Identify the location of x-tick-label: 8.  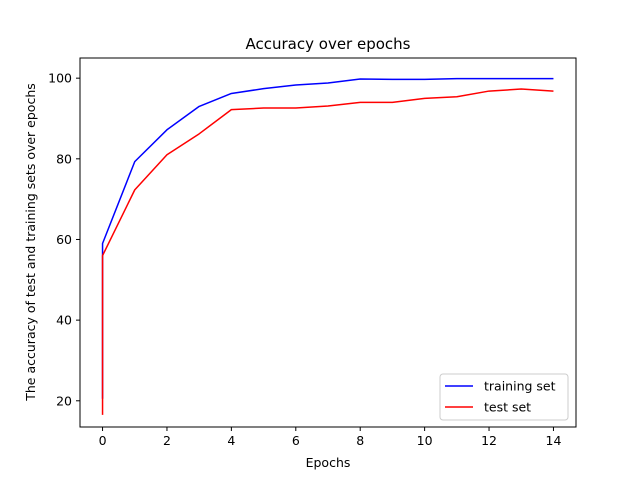
(360, 440).